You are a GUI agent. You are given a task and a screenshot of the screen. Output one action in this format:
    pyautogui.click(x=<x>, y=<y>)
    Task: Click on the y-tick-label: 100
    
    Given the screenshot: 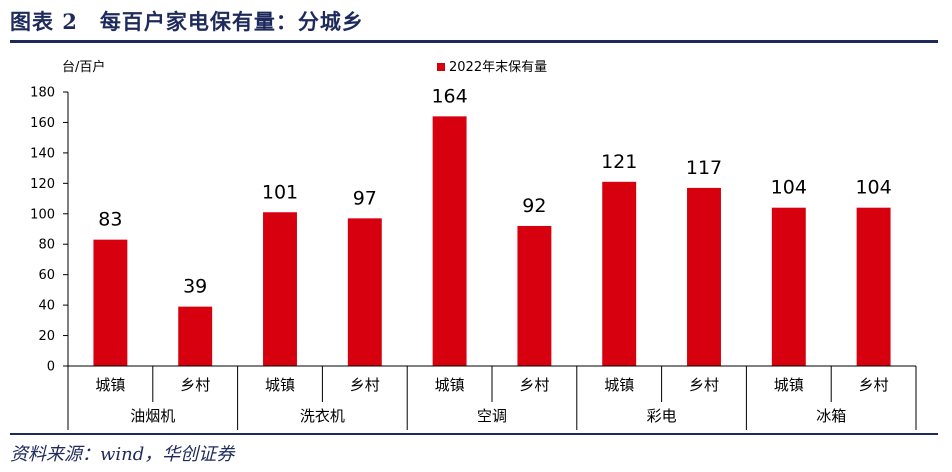 What is the action you would take?
    pyautogui.click(x=42, y=214)
    